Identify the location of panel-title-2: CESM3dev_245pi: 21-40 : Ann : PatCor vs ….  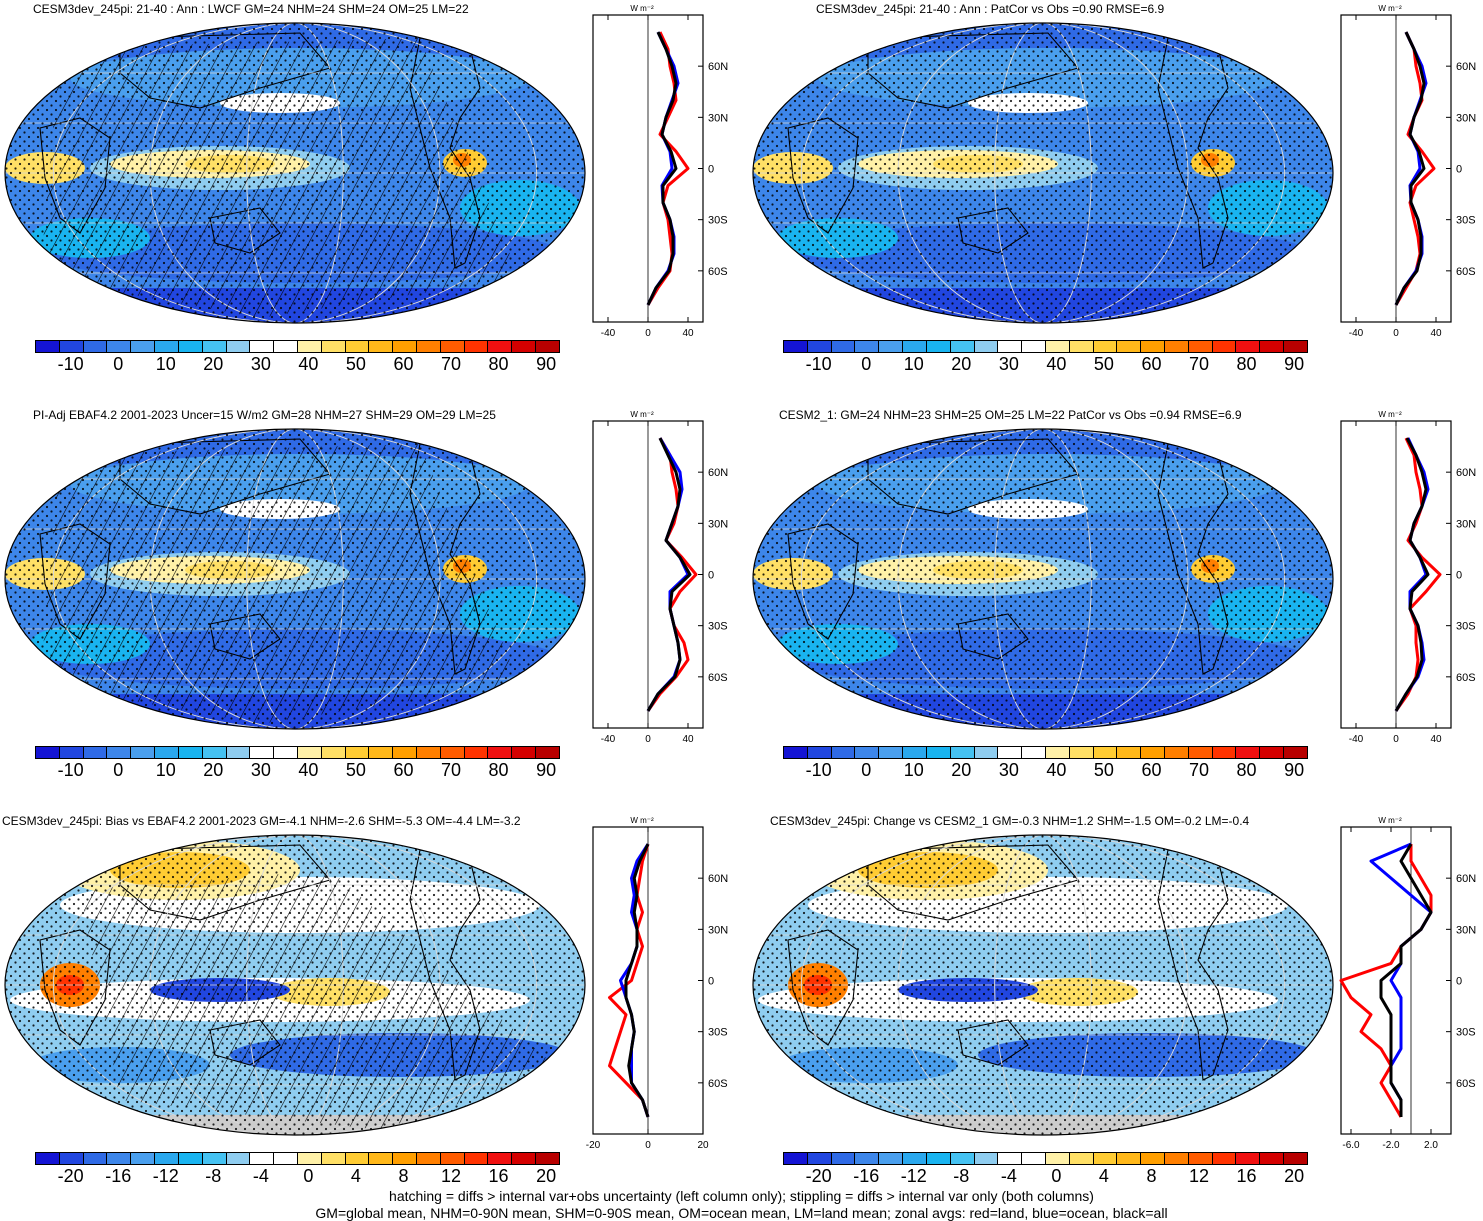
(990, 9).